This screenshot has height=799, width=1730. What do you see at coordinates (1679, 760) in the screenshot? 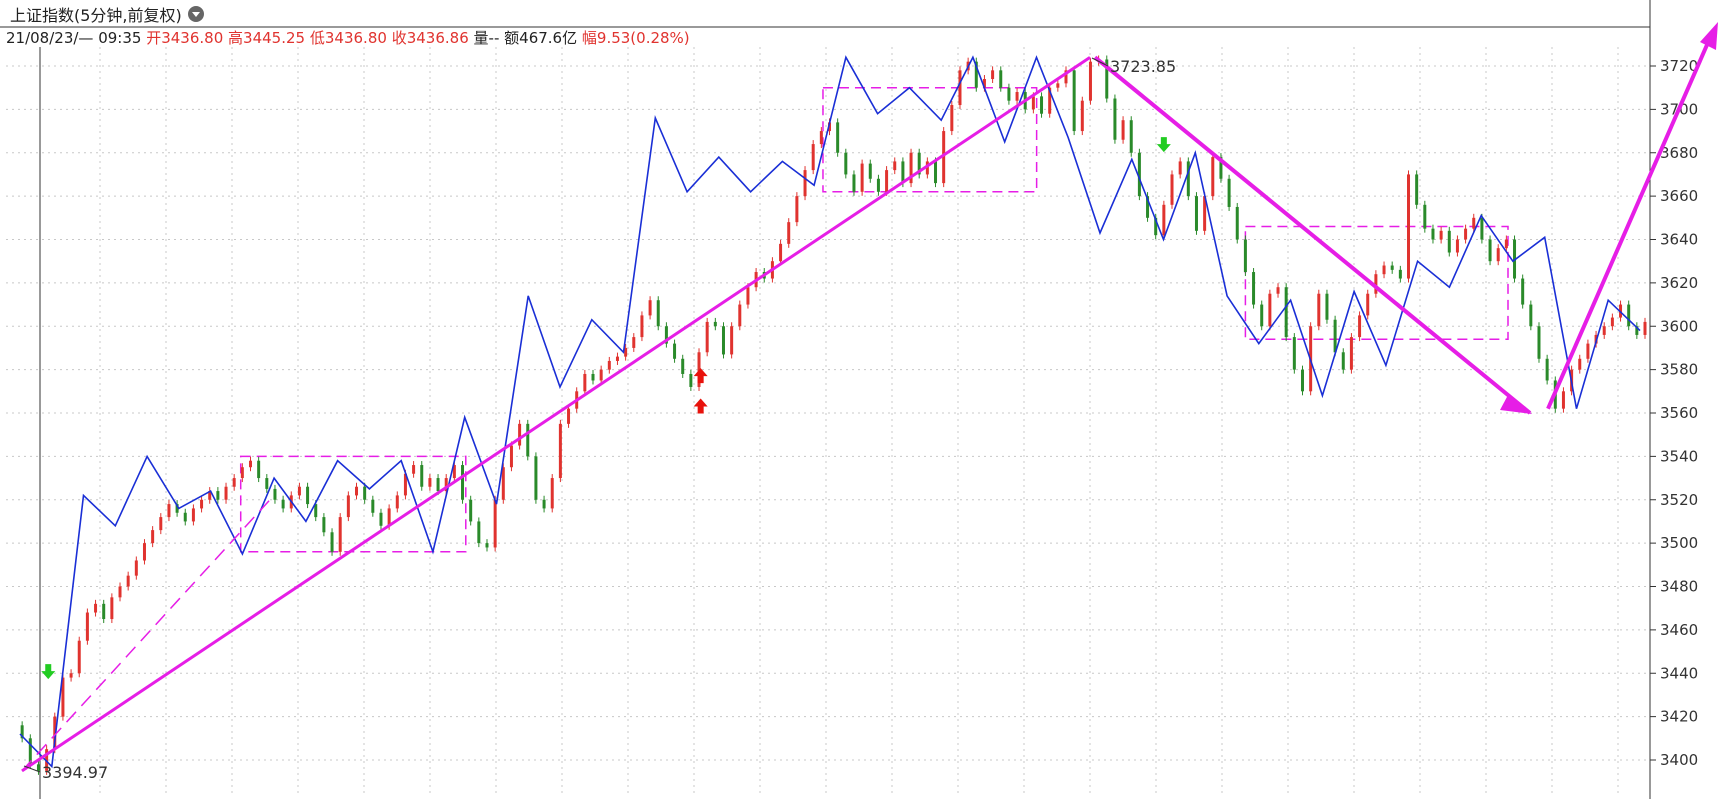
I see `y-tick-label: 3400` at bounding box center [1679, 760].